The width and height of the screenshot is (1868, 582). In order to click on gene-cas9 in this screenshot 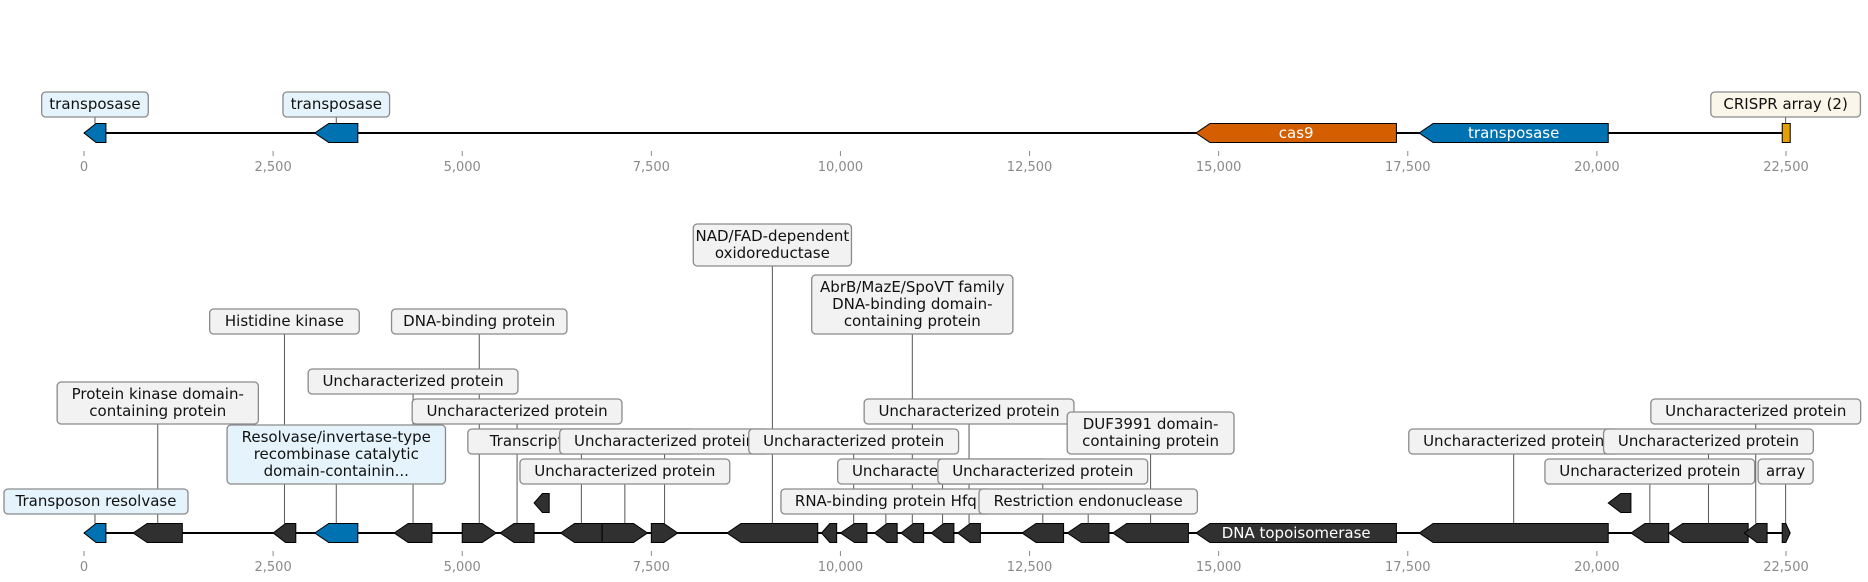, I will do `click(1296, 133)`.